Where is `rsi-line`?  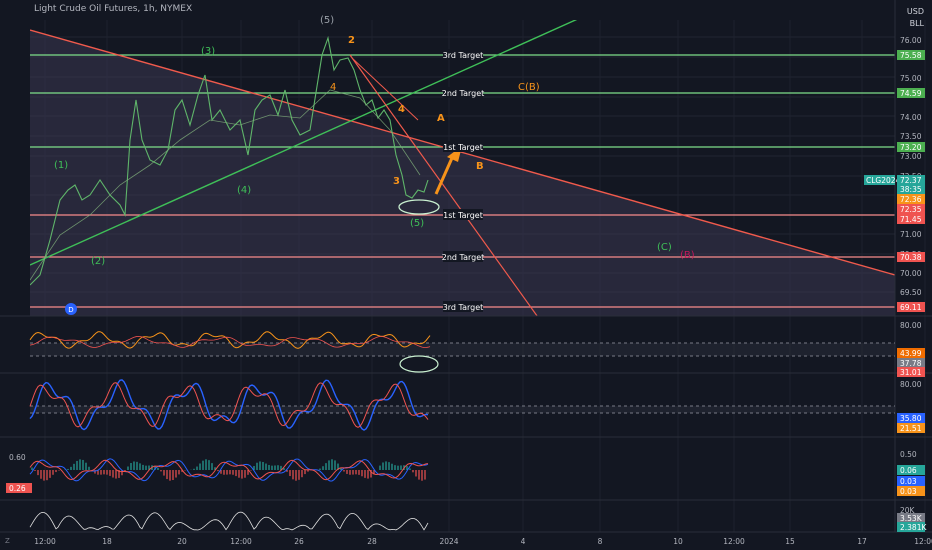 rsi-line is located at coordinates (230, 340).